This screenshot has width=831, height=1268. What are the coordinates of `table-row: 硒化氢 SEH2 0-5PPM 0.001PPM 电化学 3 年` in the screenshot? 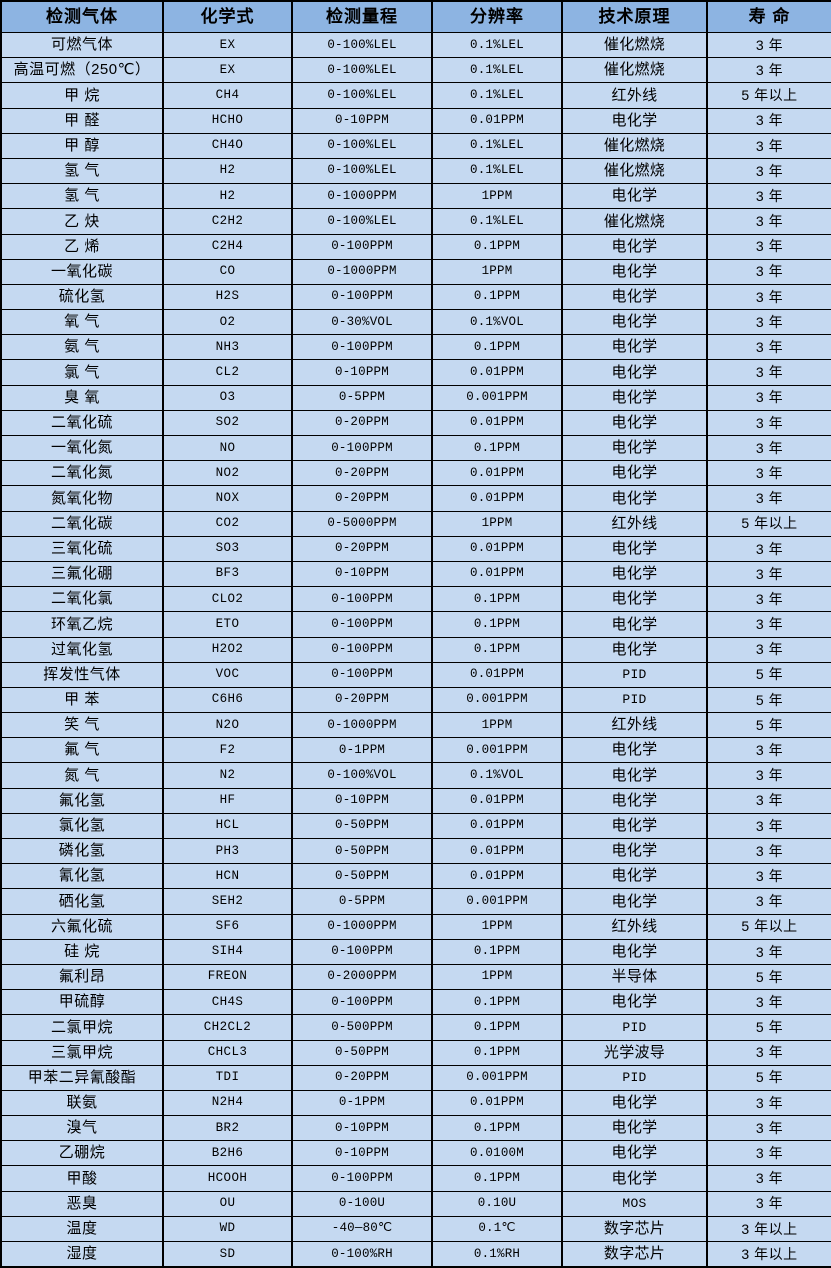 It's located at (415, 901).